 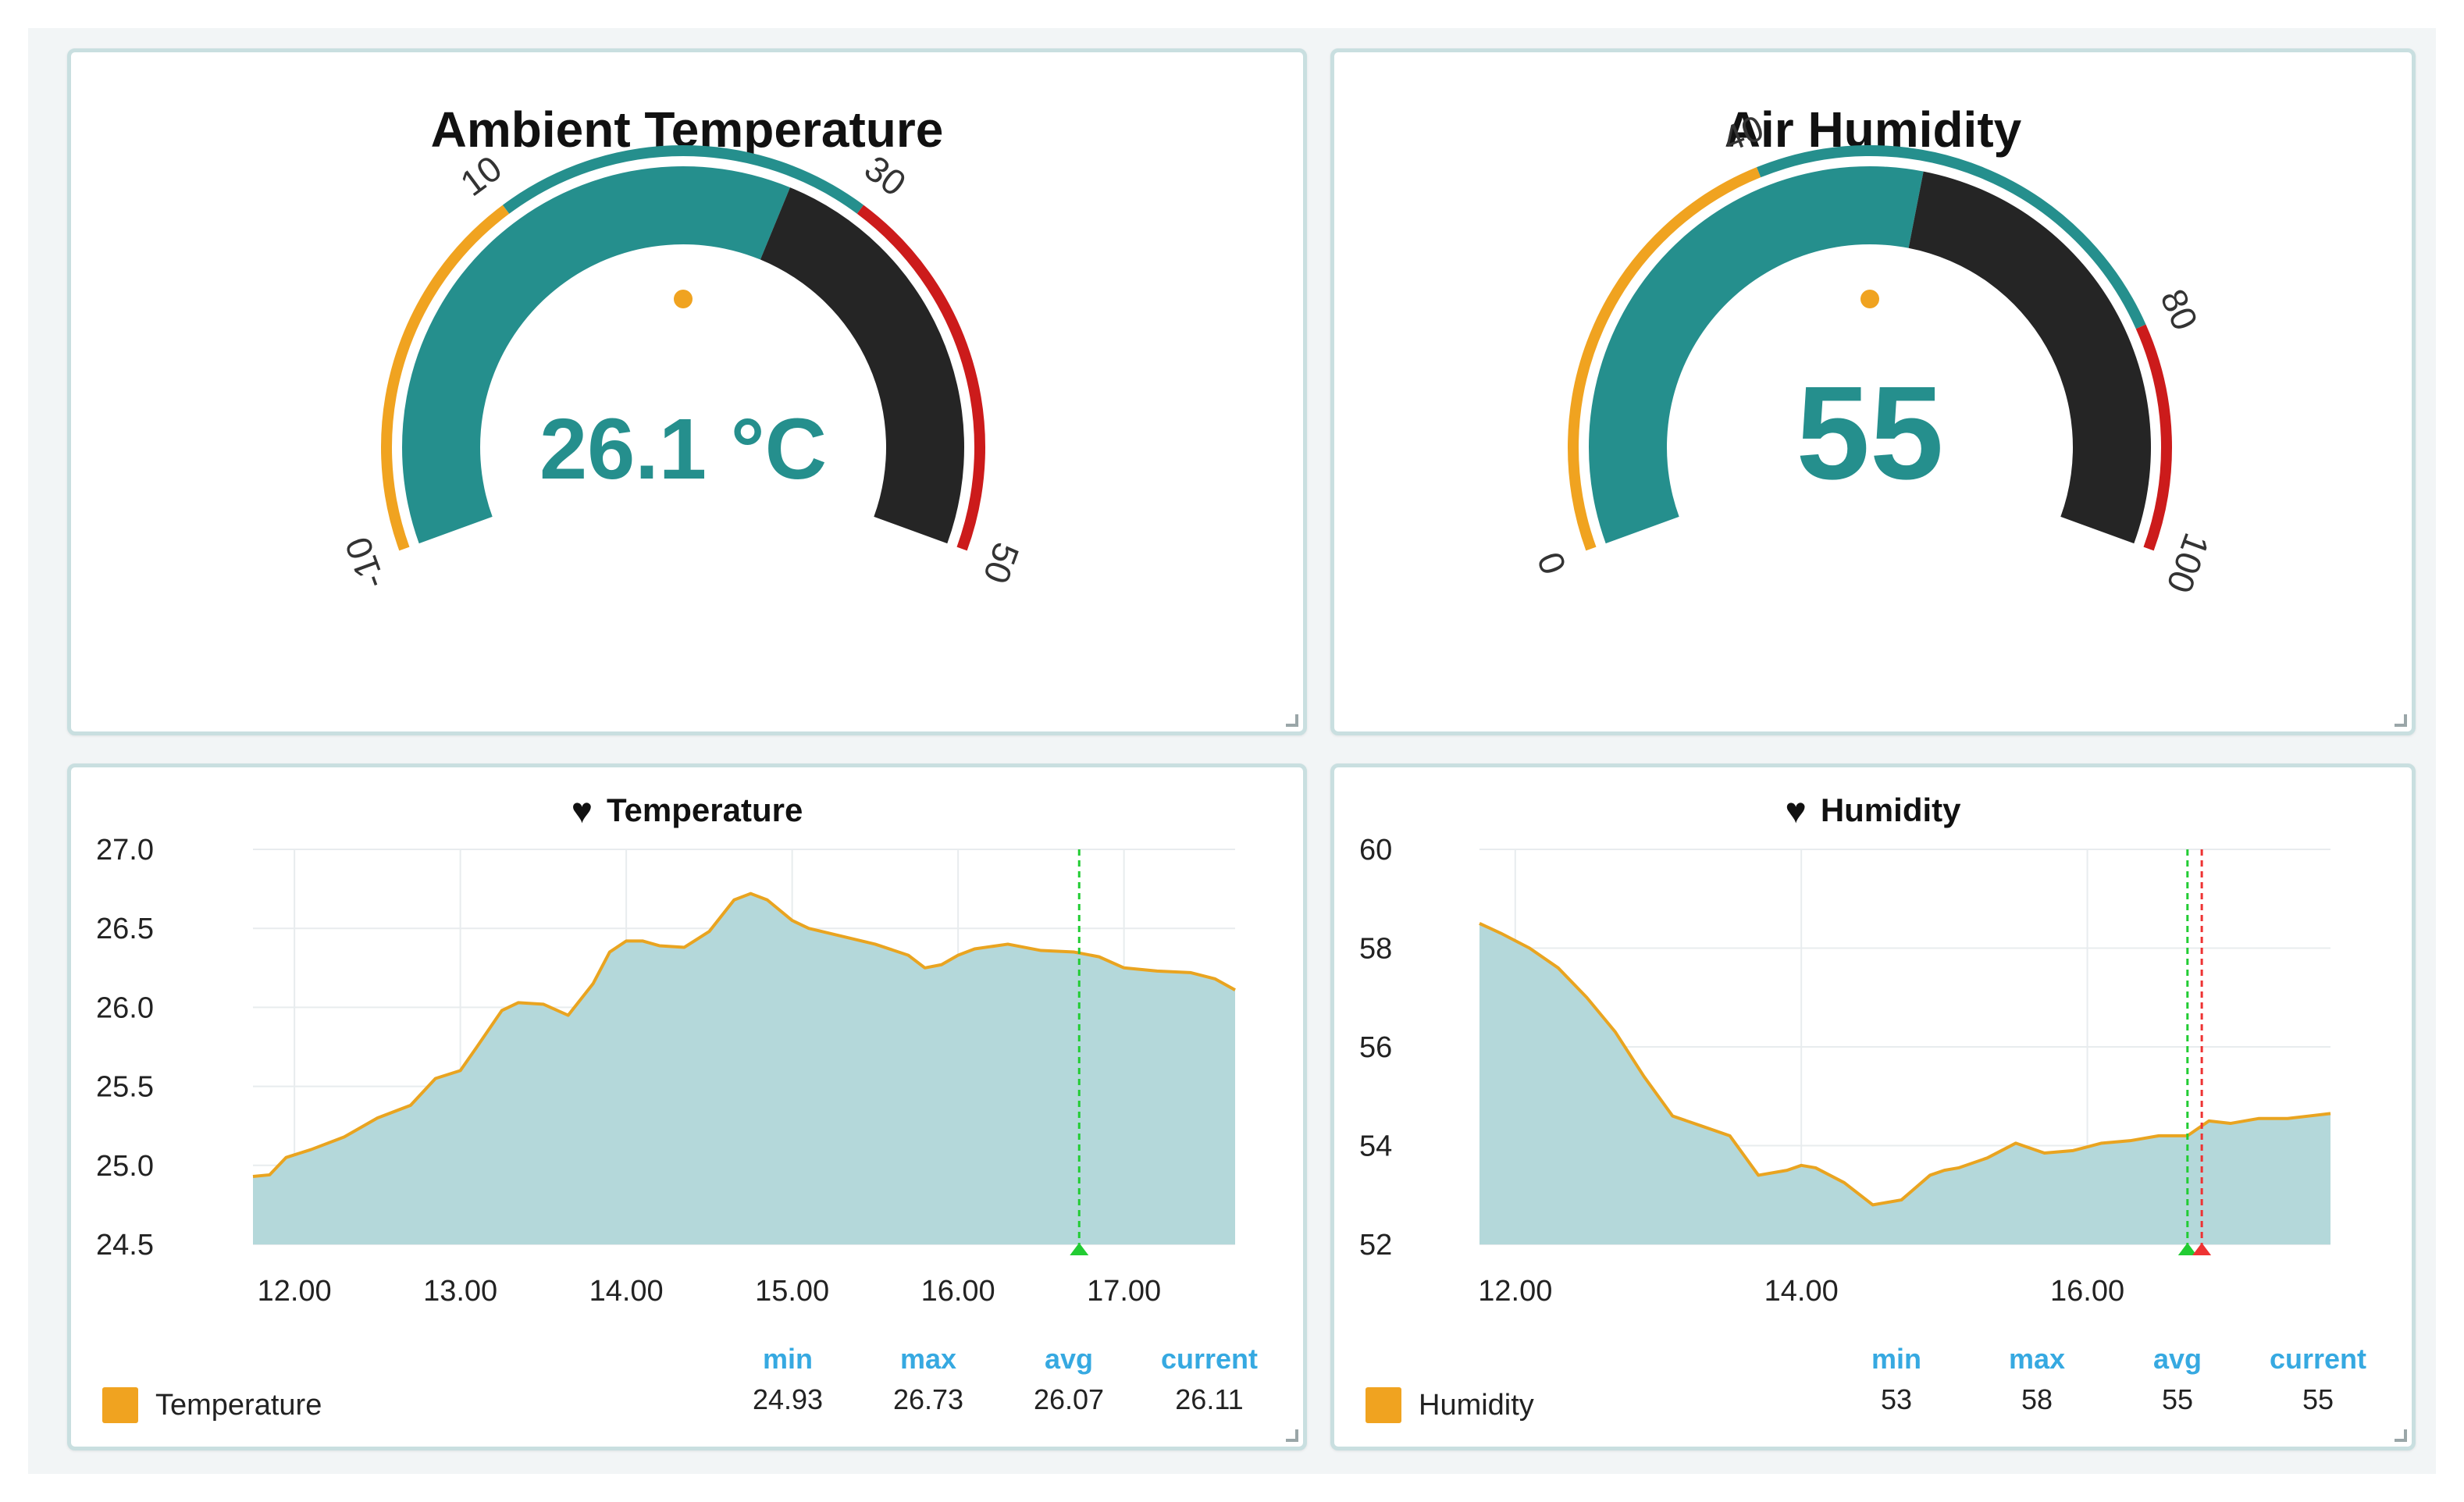 I want to click on temperature-legend: Temperature, so click(x=212, y=1405).